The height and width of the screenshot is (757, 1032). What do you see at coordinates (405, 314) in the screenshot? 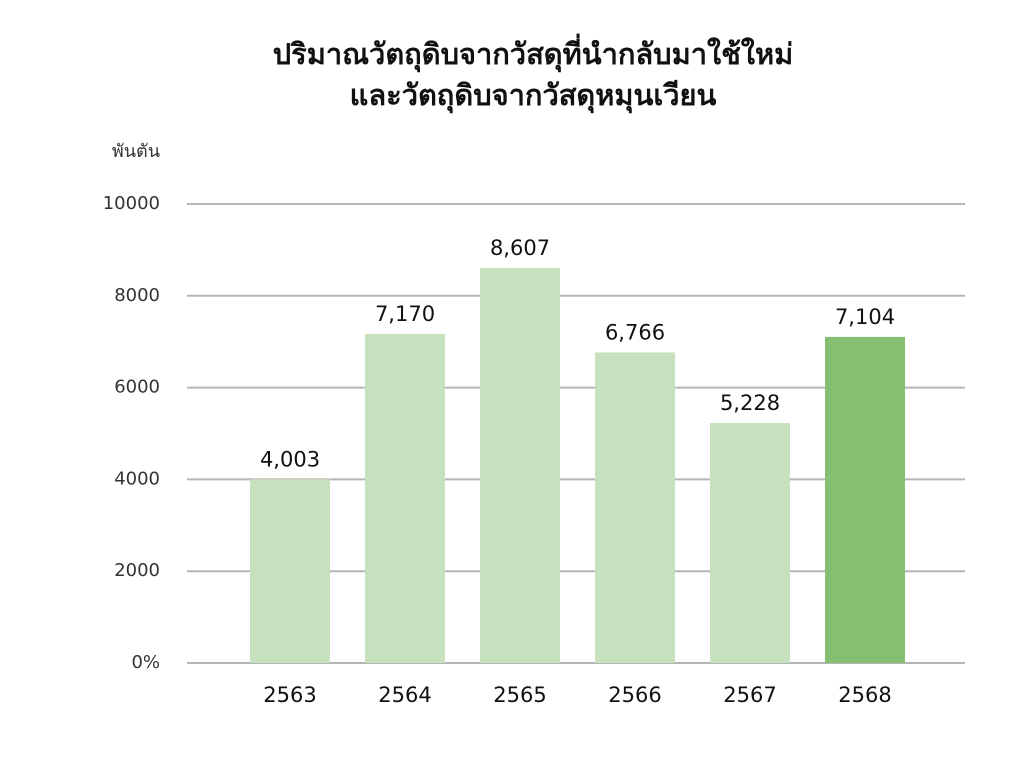
I see `value-label: 7,170` at bounding box center [405, 314].